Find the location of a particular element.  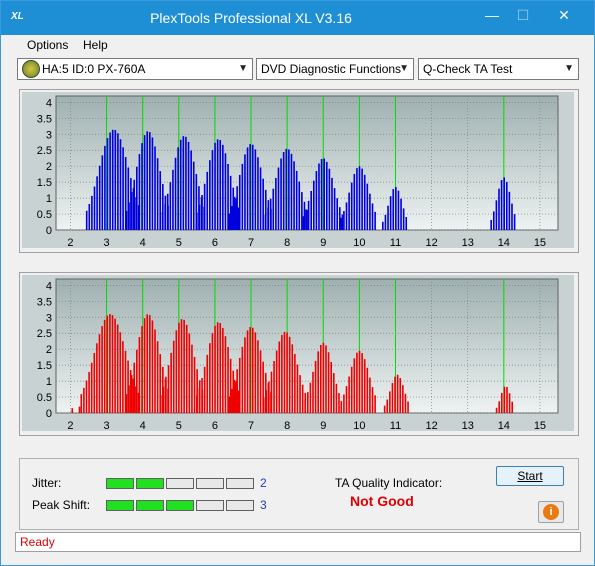

ta-quality-result: Not Good is located at coordinates (382, 501).